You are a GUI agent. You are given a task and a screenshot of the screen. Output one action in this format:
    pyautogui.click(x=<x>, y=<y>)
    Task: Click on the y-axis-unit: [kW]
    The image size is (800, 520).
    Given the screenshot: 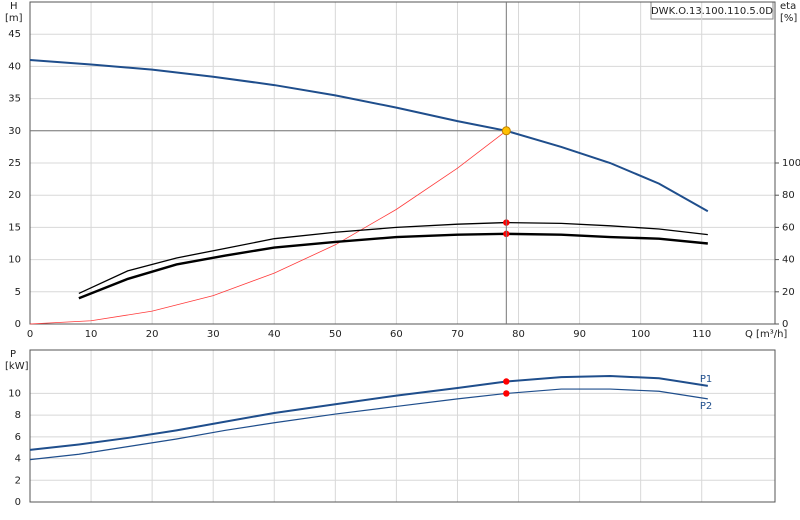 What is the action you would take?
    pyautogui.click(x=17, y=366)
    